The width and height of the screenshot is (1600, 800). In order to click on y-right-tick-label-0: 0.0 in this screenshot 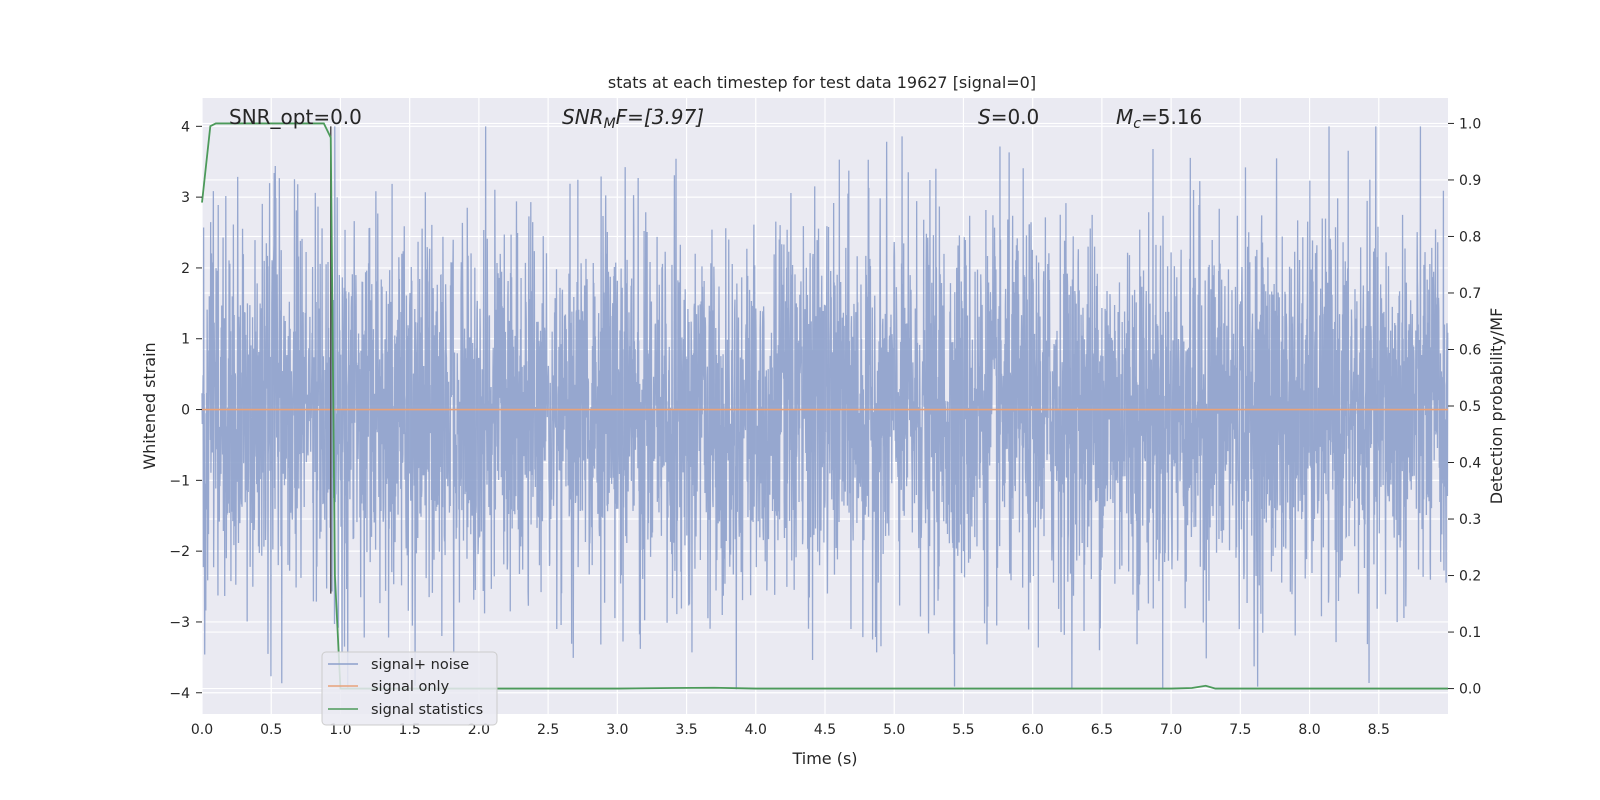, I will do `click(1470, 690)`.